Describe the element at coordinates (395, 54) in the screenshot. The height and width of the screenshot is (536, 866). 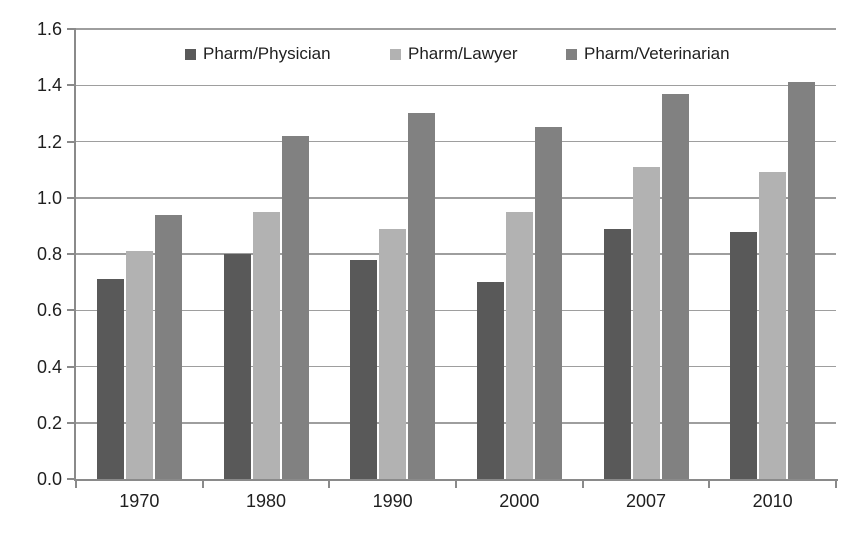
I see `legend-swatch-lawyer-icon` at that location.